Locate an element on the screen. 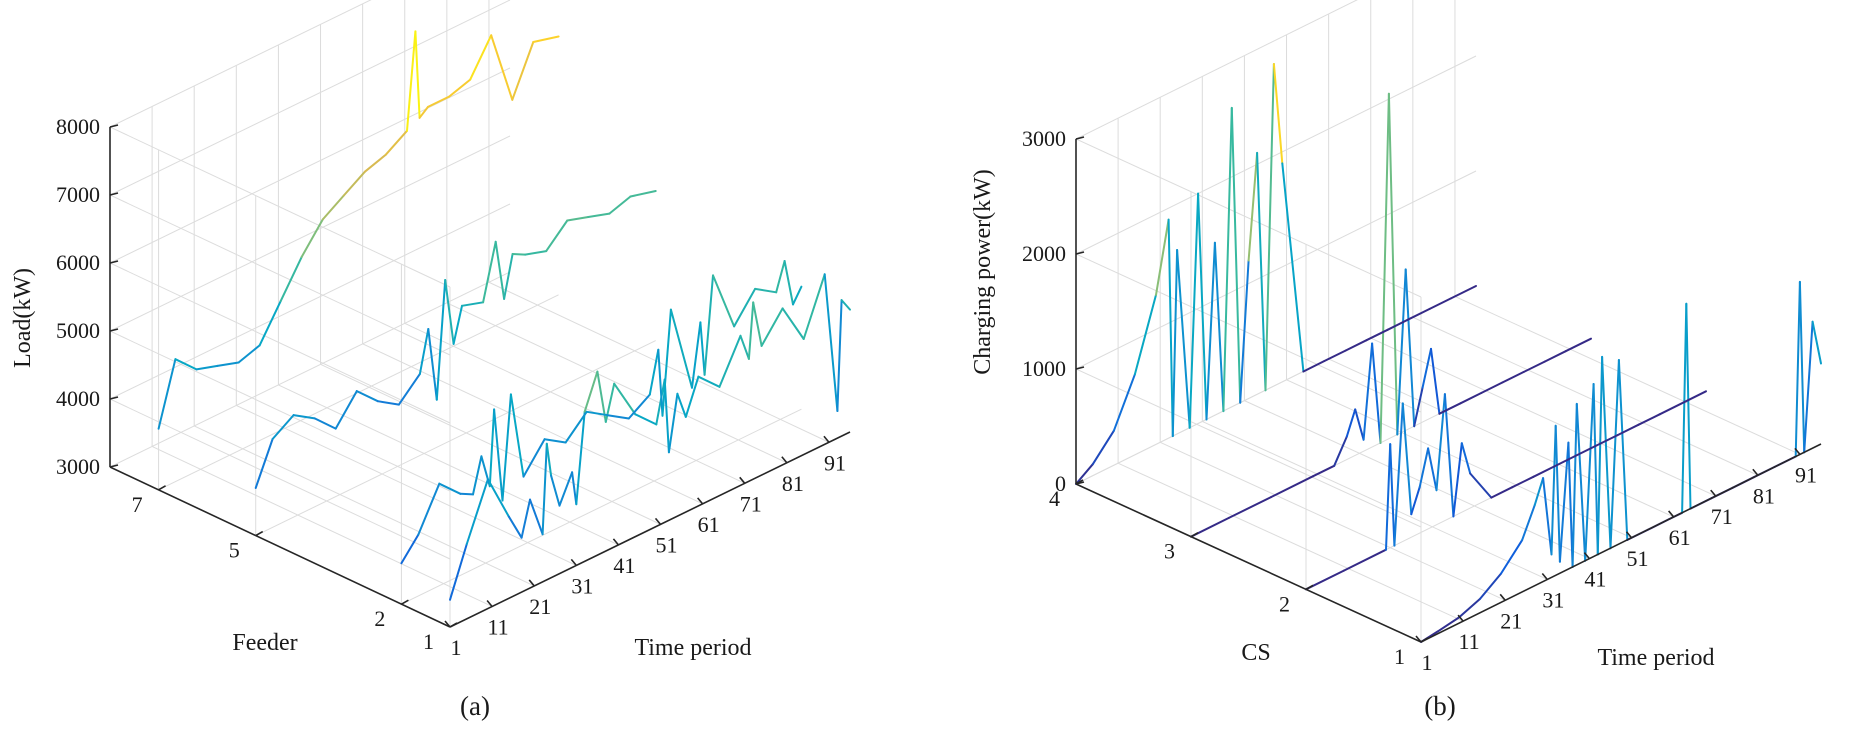 This screenshot has width=1866, height=734. panel-label-b: (b) is located at coordinates (1439, 706).